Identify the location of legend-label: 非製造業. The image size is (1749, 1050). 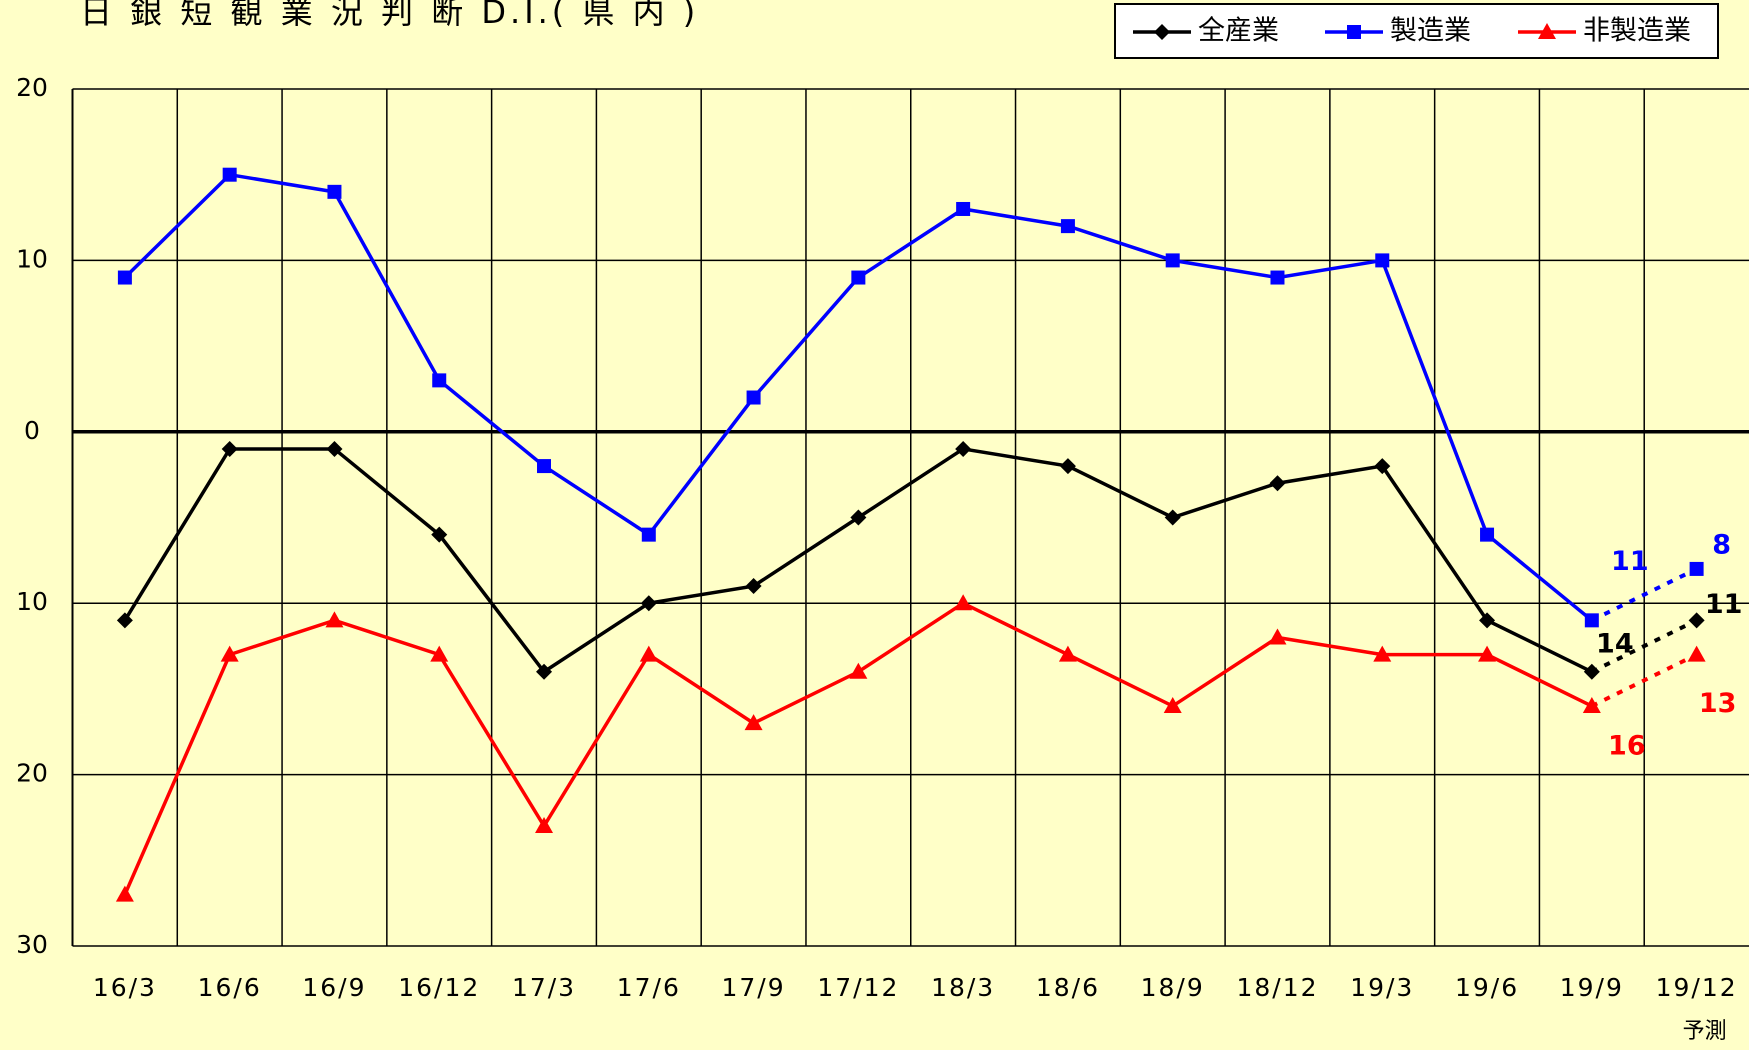
(1637, 31).